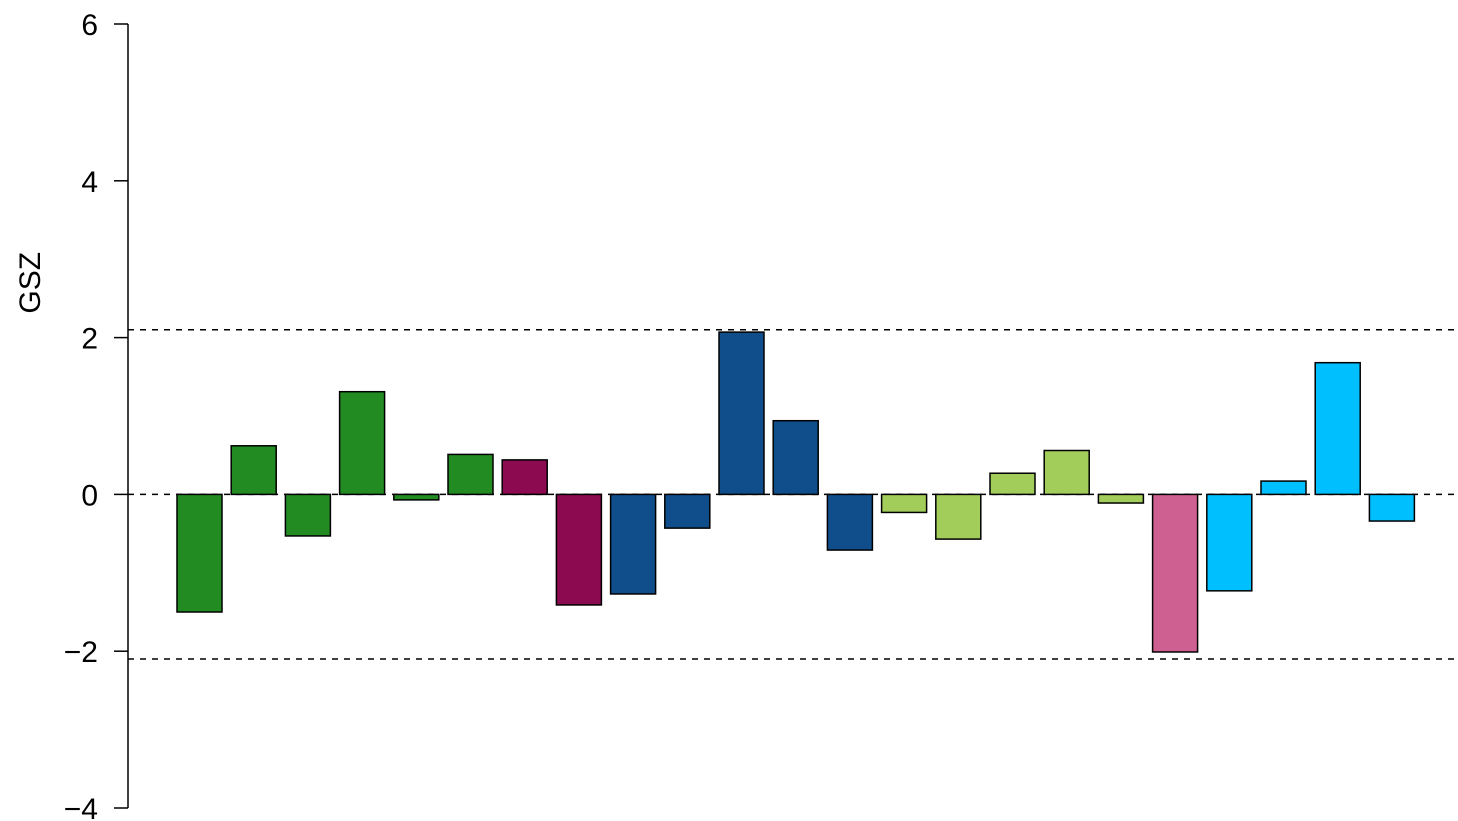  What do you see at coordinates (89, 339) in the screenshot?
I see `y-tick-label: 2` at bounding box center [89, 339].